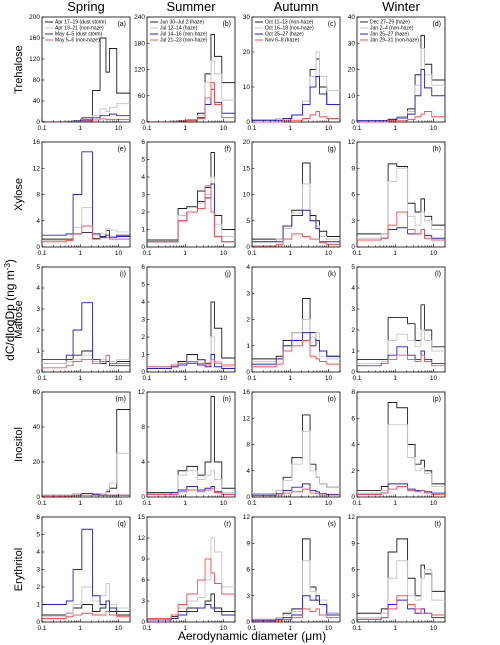 The width and height of the screenshot is (500, 645). Describe the element at coordinates (436, 149) in the screenshot. I see `panel-letter: (h)` at that location.